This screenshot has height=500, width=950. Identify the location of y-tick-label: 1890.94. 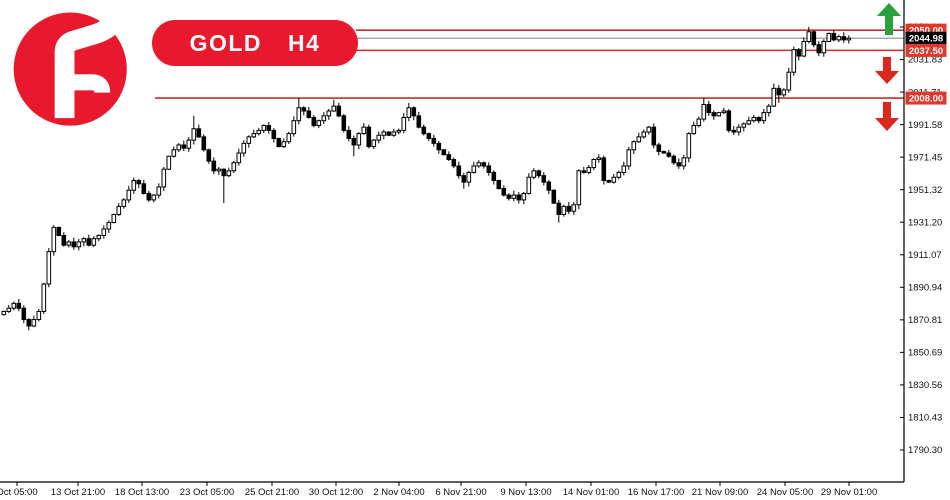
(925, 288).